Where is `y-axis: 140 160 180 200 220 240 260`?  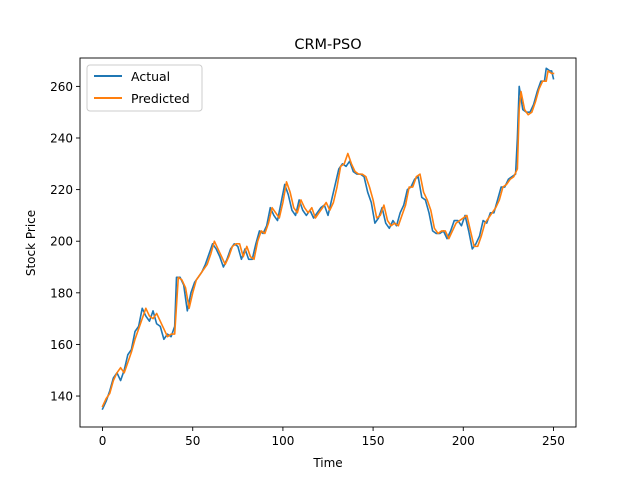
y-axis: 140 160 180 200 220 240 260 is located at coordinates (65, 242).